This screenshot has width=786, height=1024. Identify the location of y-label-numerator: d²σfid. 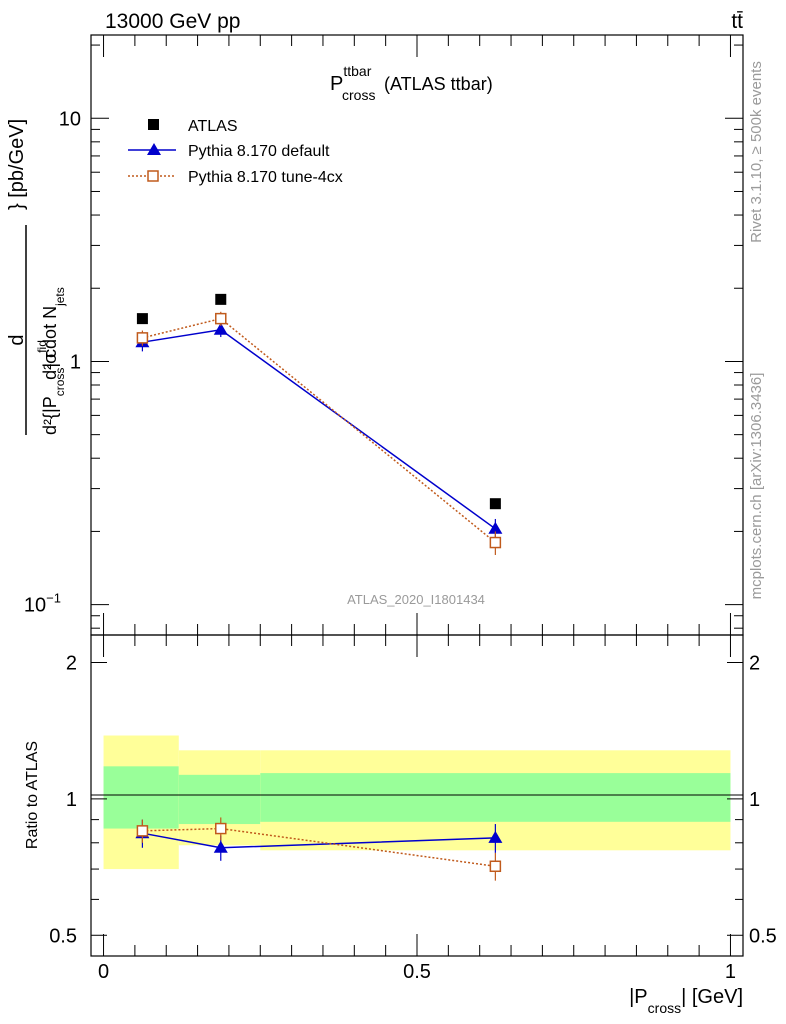
(47, 360).